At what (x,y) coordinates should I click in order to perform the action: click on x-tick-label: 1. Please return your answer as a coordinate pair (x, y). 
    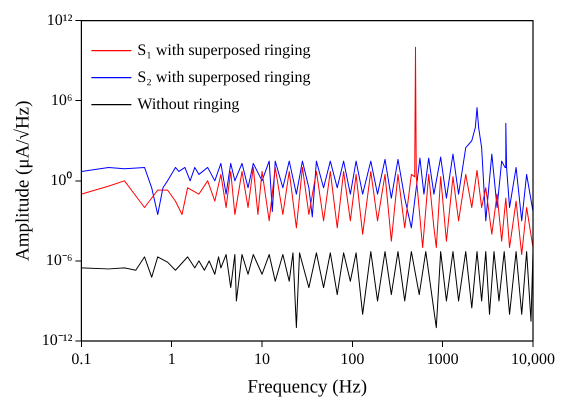
    Looking at the image, I should click on (172, 359).